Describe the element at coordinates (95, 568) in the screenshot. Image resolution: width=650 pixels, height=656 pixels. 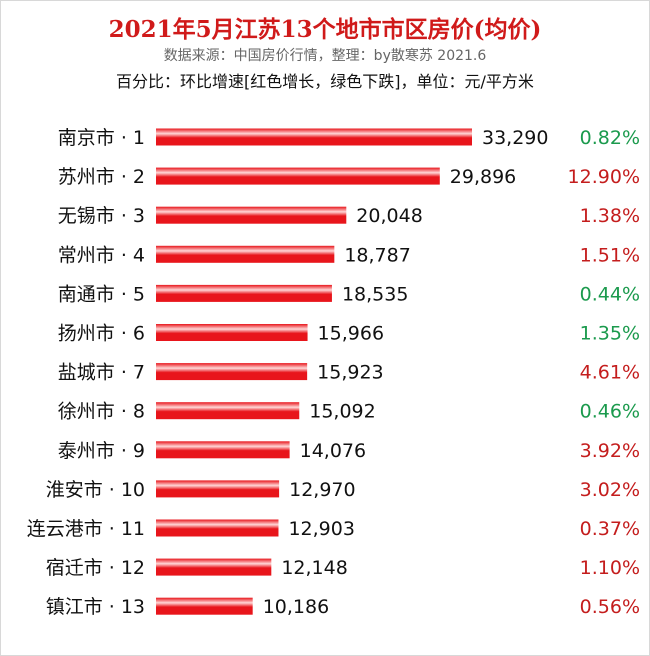
I see `category-label: 宿迁市 · 12` at that location.